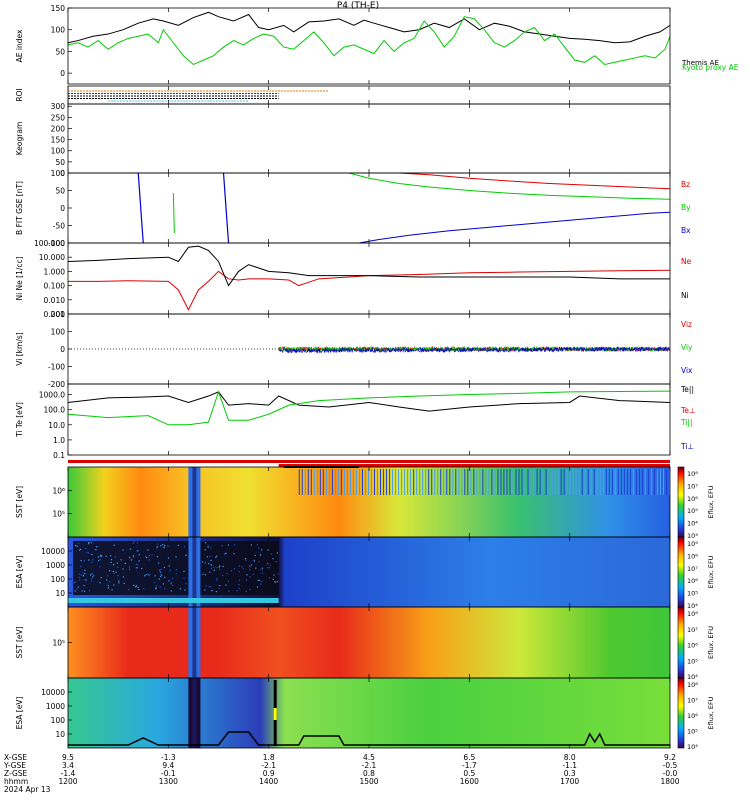 The image size is (750, 800). Describe the element at coordinates (173, 213) in the screenshot. I see `bfield-transient-green` at that location.